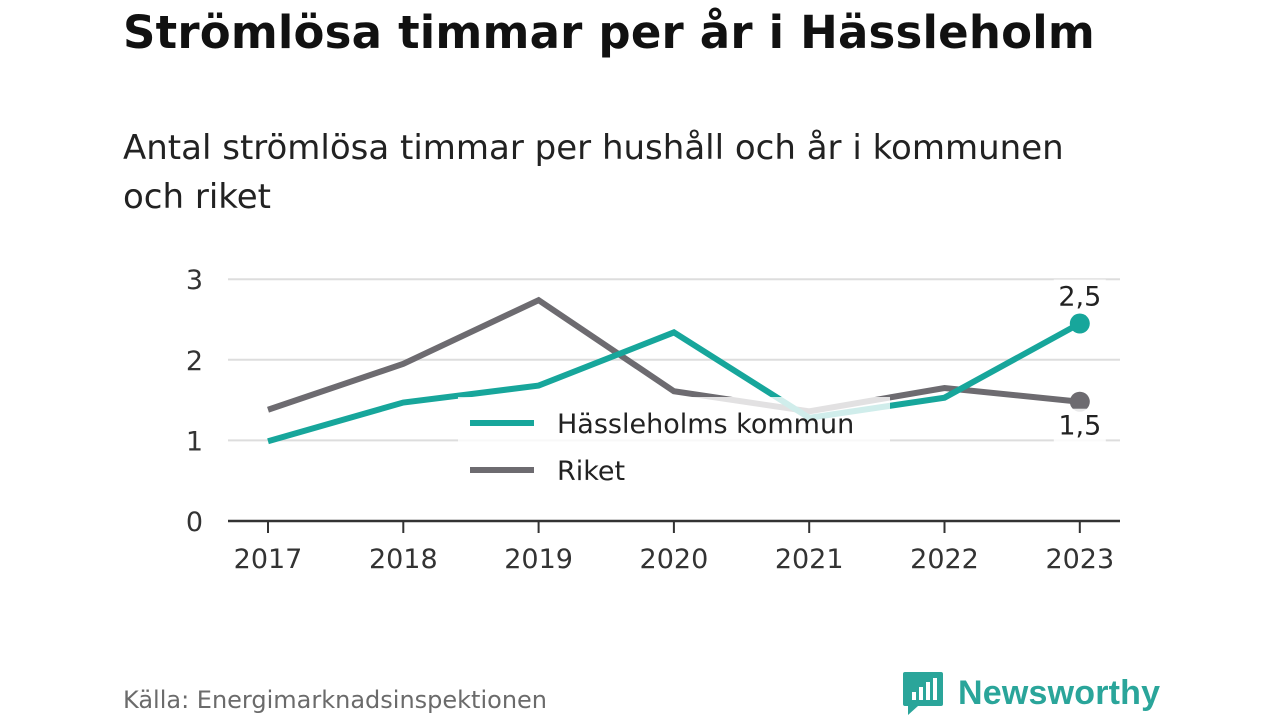 This screenshot has width=1280, height=720. Describe the element at coordinates (194, 441) in the screenshot. I see `y-tick-label: 1` at that location.